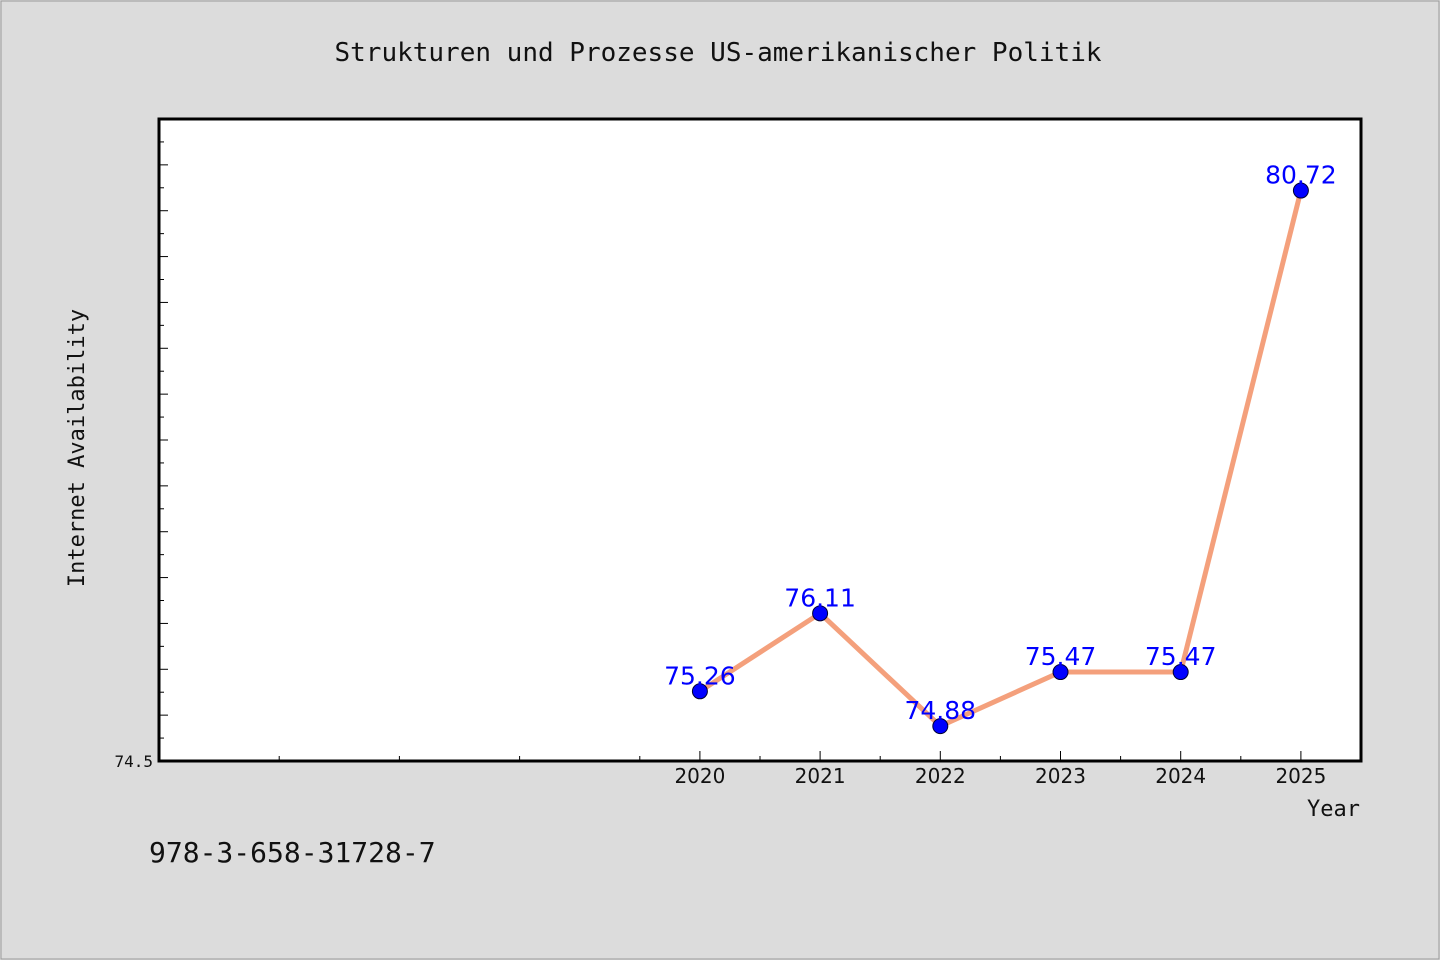 The width and height of the screenshot is (1440, 960). Describe the element at coordinates (1300, 776) in the screenshot. I see `x-tick-label: 2025` at that location.